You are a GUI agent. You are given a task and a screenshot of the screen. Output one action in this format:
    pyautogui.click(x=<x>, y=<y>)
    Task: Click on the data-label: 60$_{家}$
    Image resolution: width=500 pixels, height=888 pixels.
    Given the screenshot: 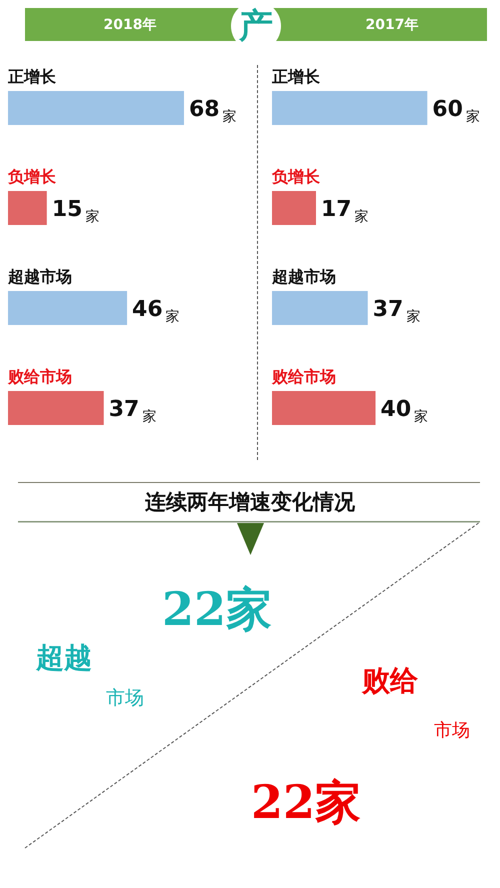 What is the action you would take?
    pyautogui.click(x=456, y=111)
    